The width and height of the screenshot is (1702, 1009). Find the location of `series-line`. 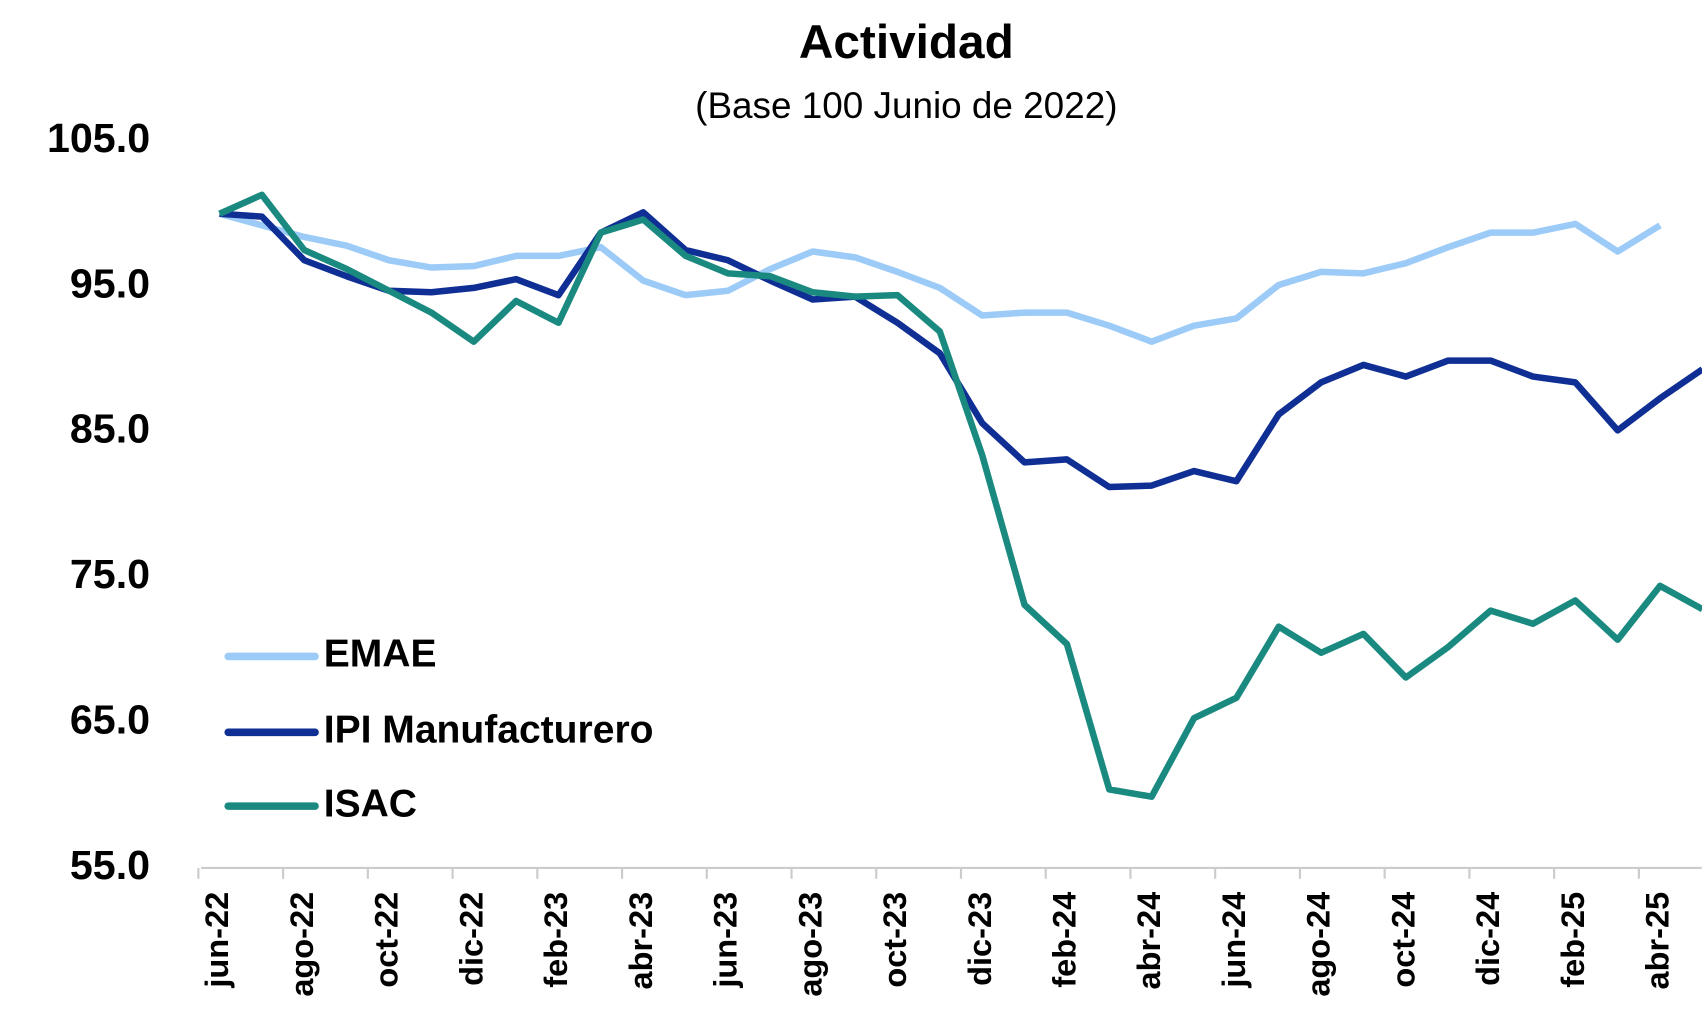

series-line is located at coordinates (940, 277).